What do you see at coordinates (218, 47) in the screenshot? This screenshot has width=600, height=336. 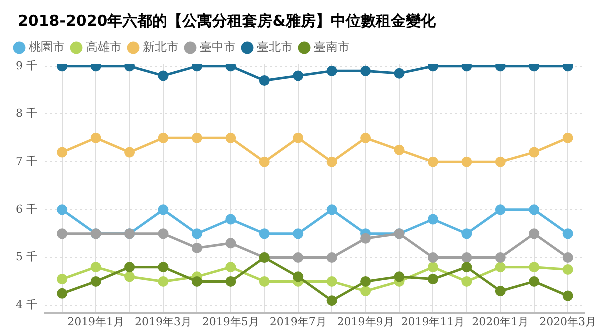 I see `legend-label: 臺中市` at bounding box center [218, 47].